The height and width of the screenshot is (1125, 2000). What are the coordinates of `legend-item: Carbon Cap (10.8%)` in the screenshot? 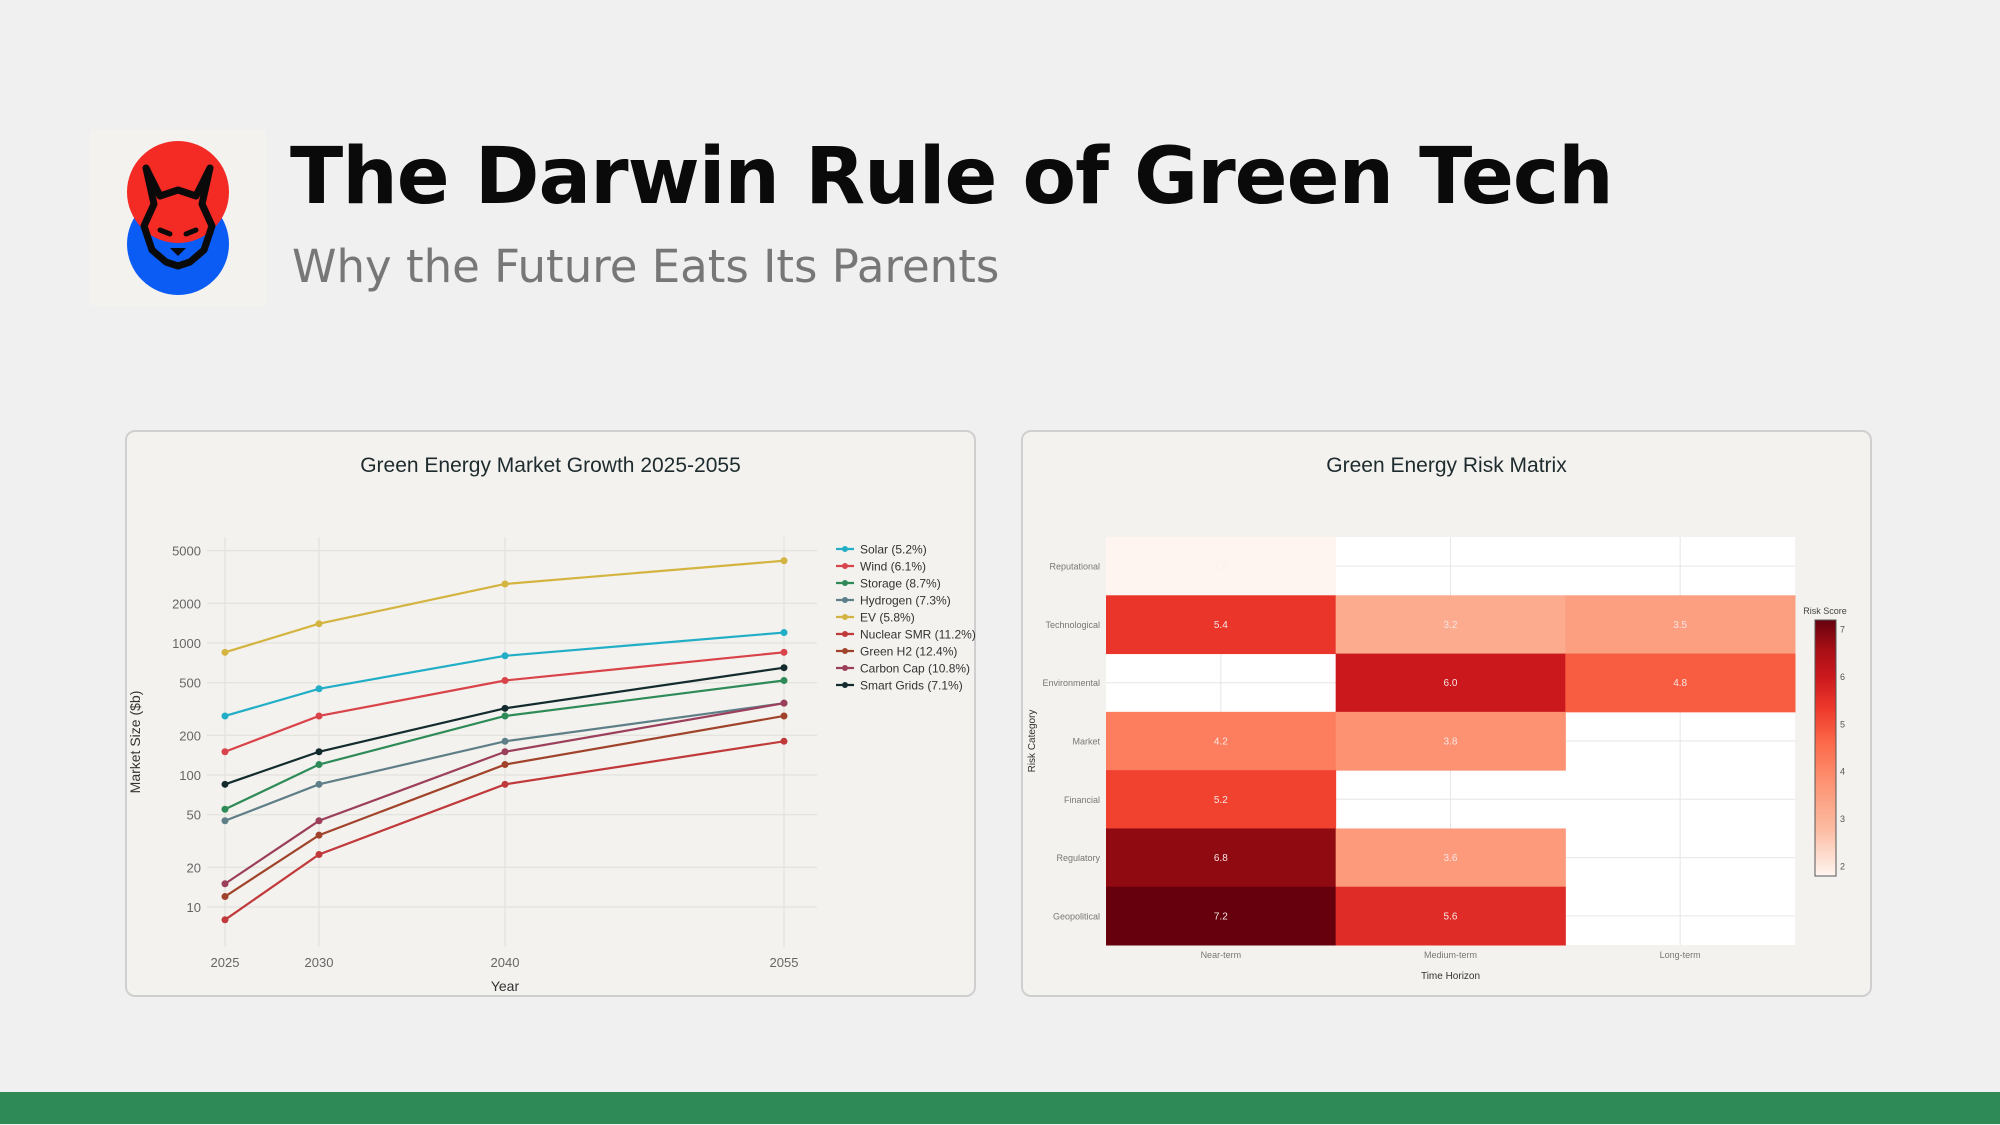 It's located at (903, 669).